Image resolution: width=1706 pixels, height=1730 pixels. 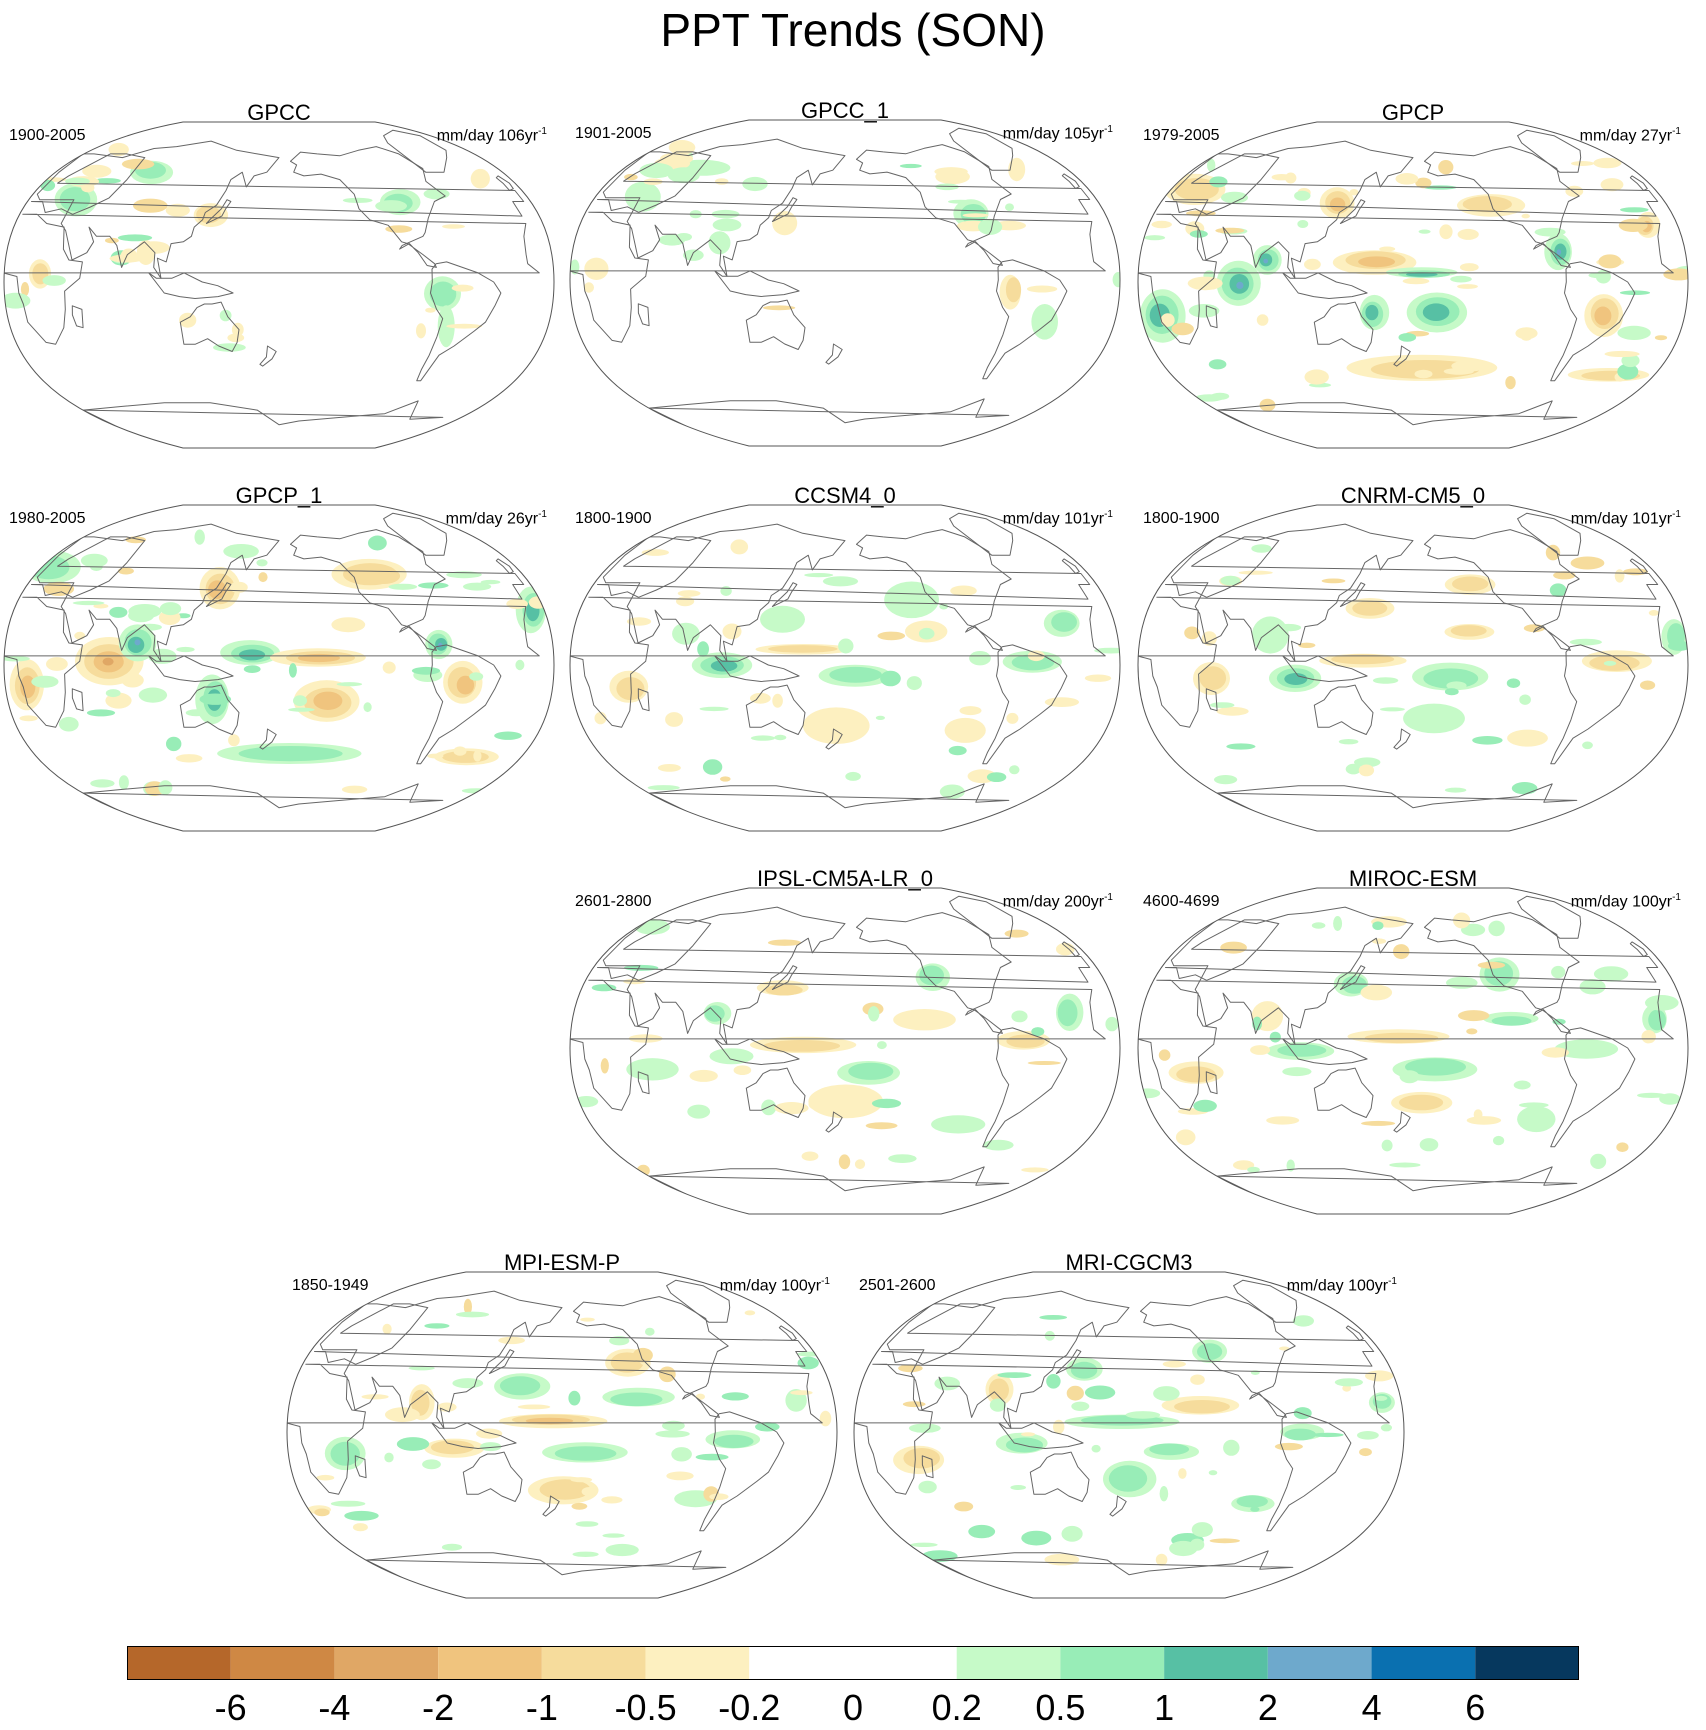 What do you see at coordinates (1626, 900) in the screenshot?
I see `panel-units: mm/day 100yr-1` at bounding box center [1626, 900].